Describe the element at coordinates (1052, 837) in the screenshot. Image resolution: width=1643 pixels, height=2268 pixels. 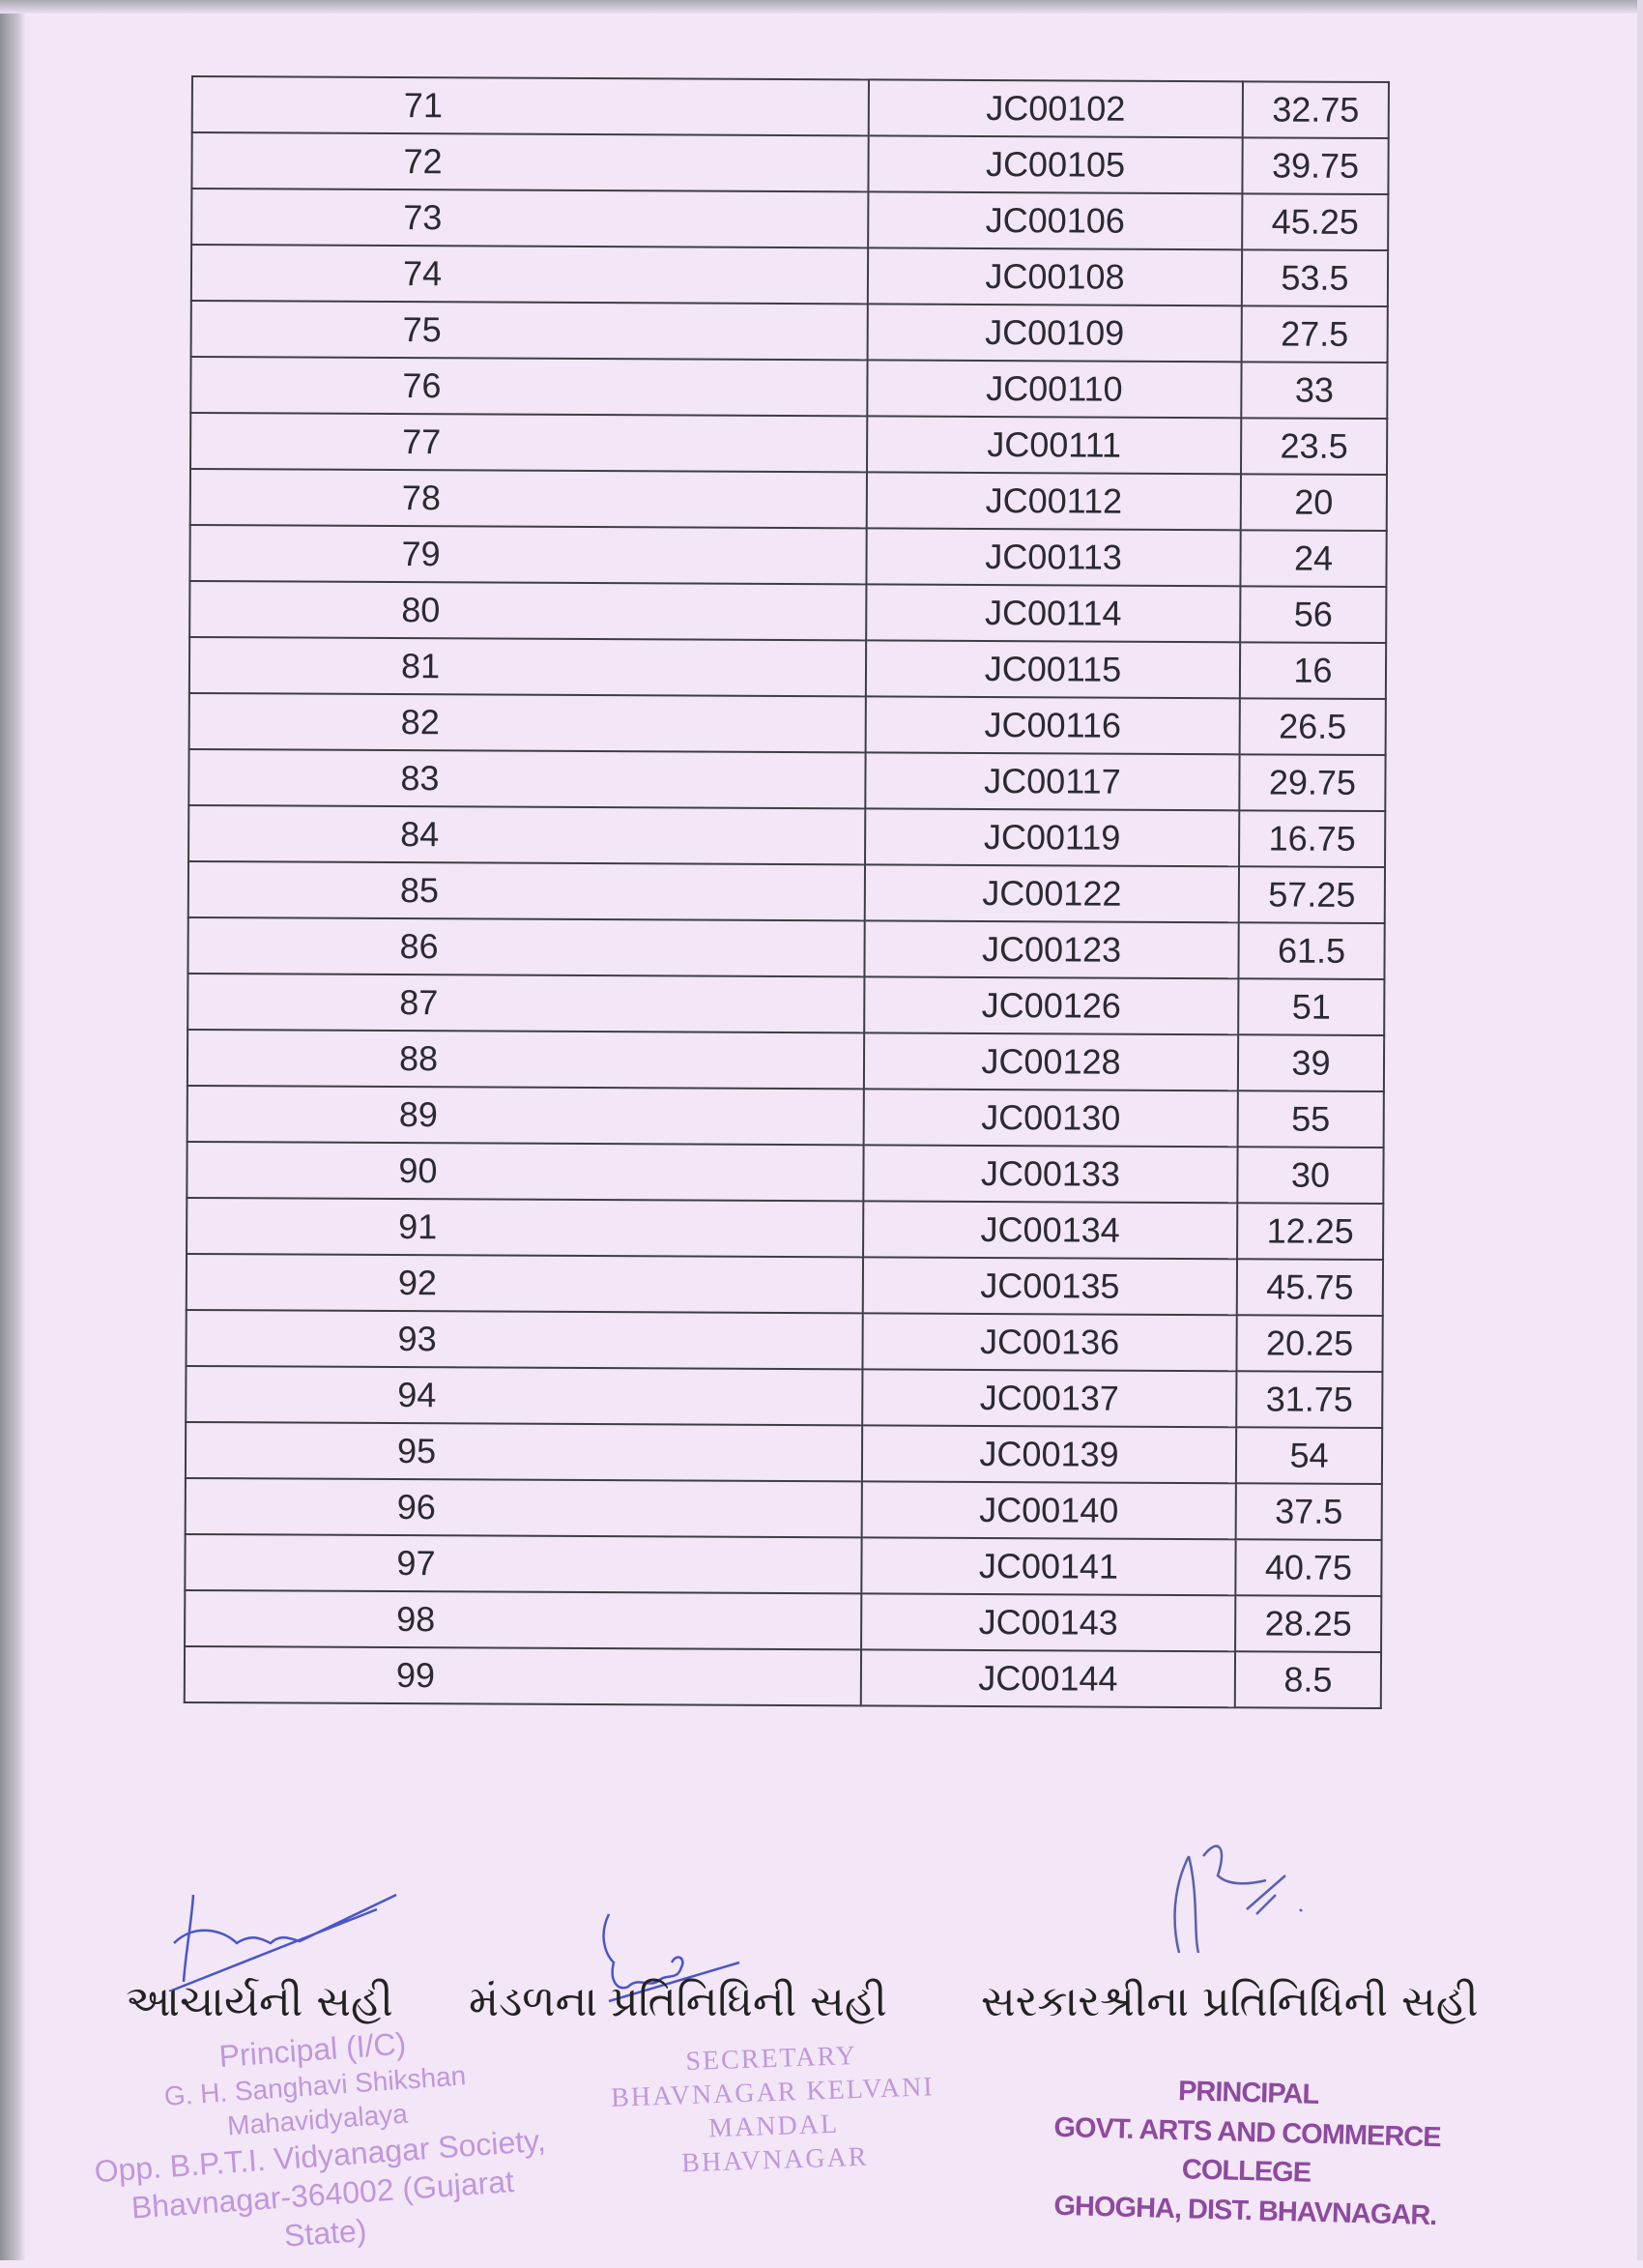
I see `candidate-code-cell: JC00119` at that location.